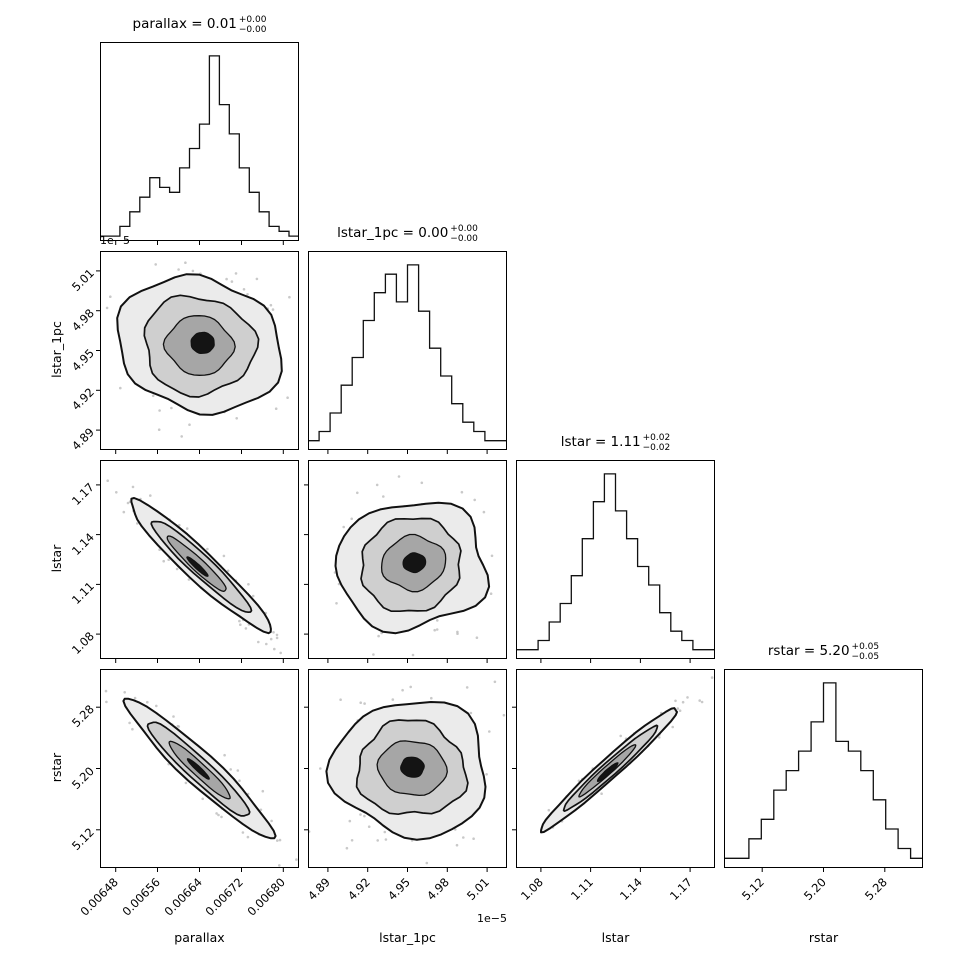  I want to click on x-axis-label-lstar: lstar, so click(615, 937).